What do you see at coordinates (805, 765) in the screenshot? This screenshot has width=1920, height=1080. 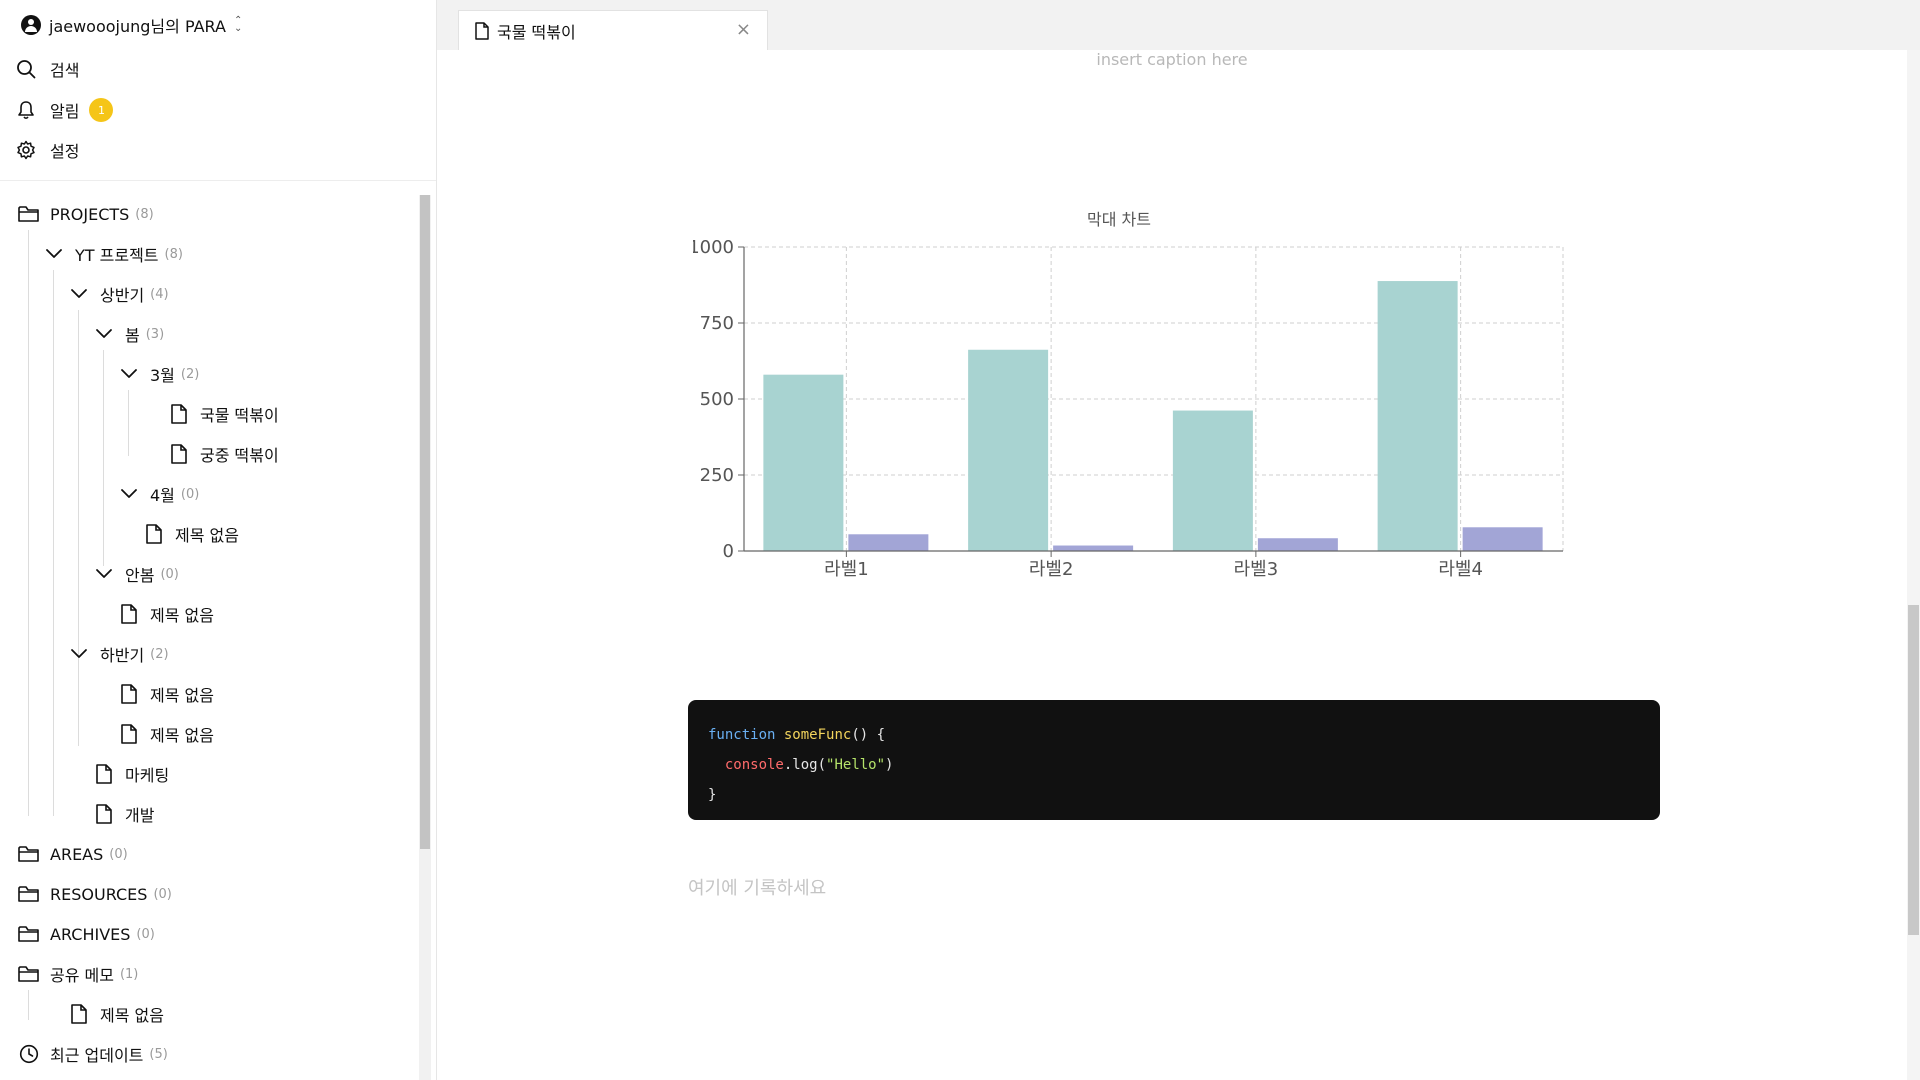 I see `code-text: .log(` at bounding box center [805, 765].